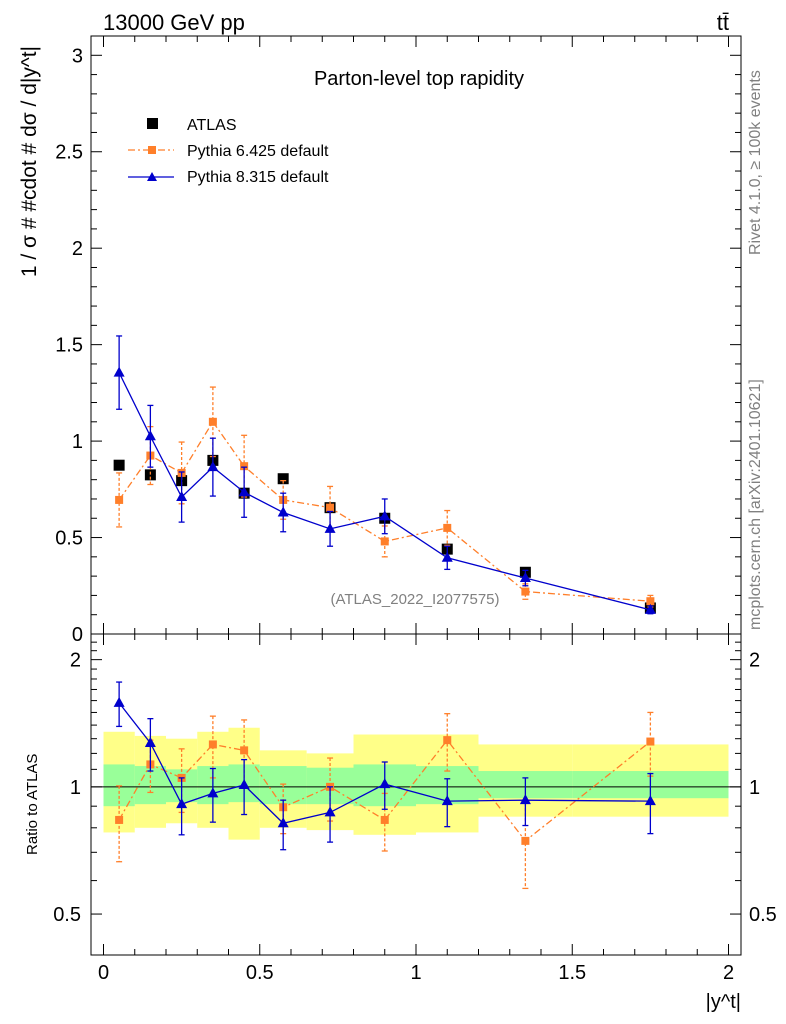  What do you see at coordinates (728, 973) in the screenshot?
I see `x-tick-label: 2` at bounding box center [728, 973].